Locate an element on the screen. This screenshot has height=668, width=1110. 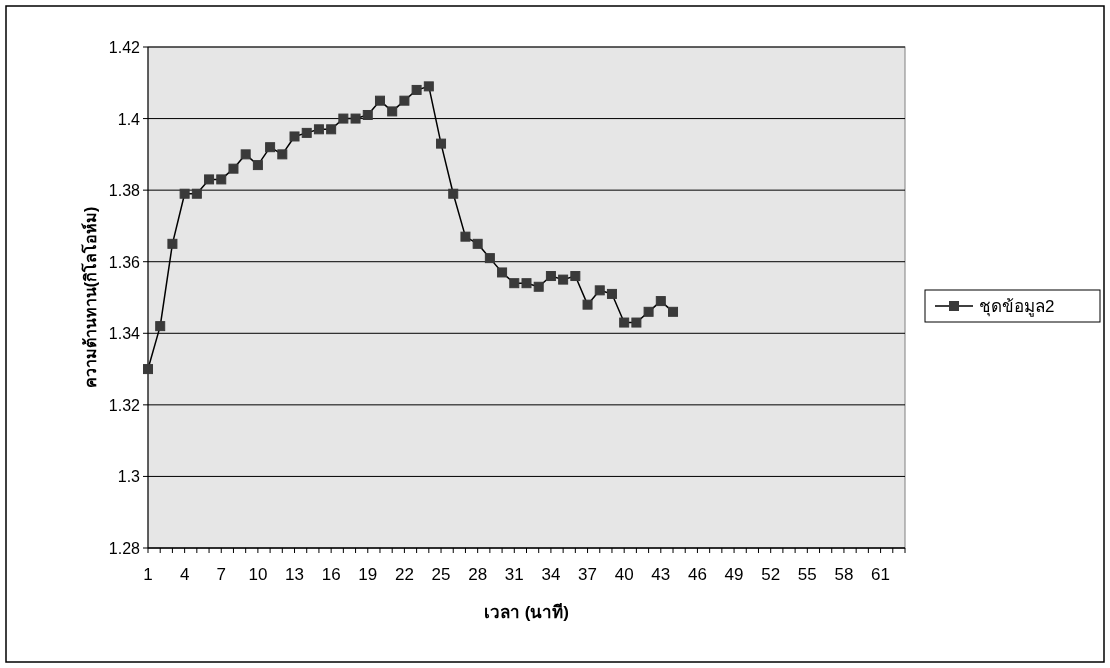
x-tick-label: 13 is located at coordinates (294, 574).